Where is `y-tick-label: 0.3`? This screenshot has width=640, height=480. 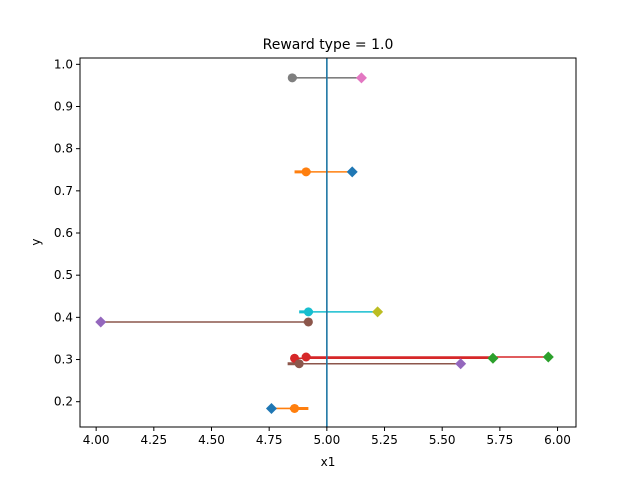
y-tick-label: 0.3 is located at coordinates (63, 360).